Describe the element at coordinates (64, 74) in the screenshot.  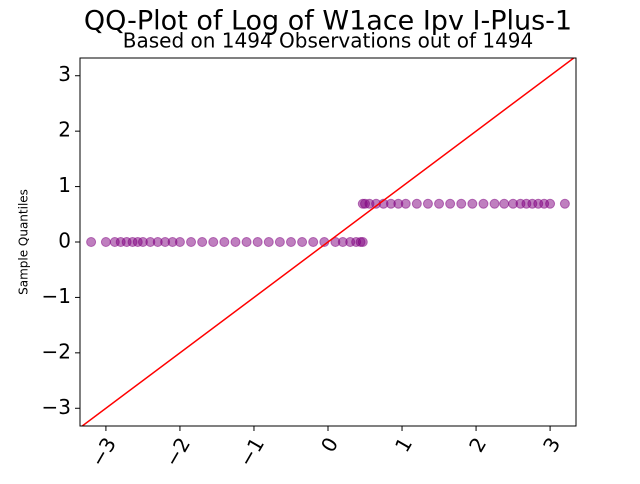
I see `y-tick-label: 3` at that location.